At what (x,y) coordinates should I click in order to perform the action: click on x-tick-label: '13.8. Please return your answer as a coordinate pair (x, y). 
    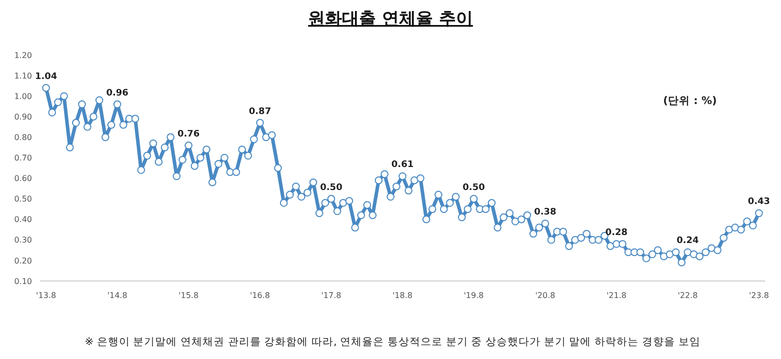
    Looking at the image, I should click on (46, 295).